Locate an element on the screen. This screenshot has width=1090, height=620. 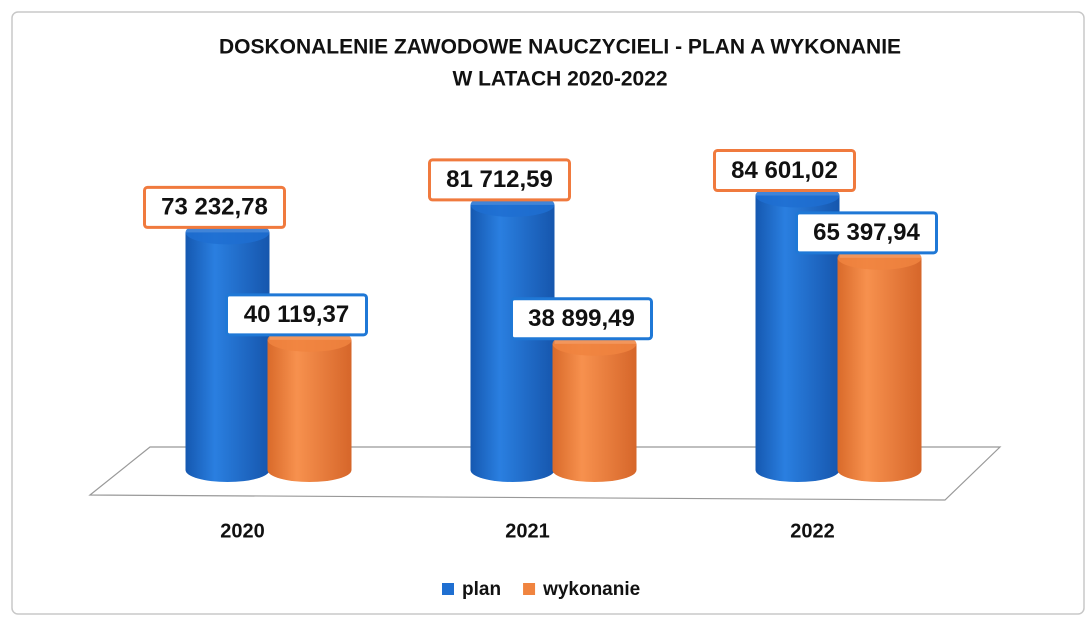
value-label: 84 601,02 is located at coordinates (784, 170).